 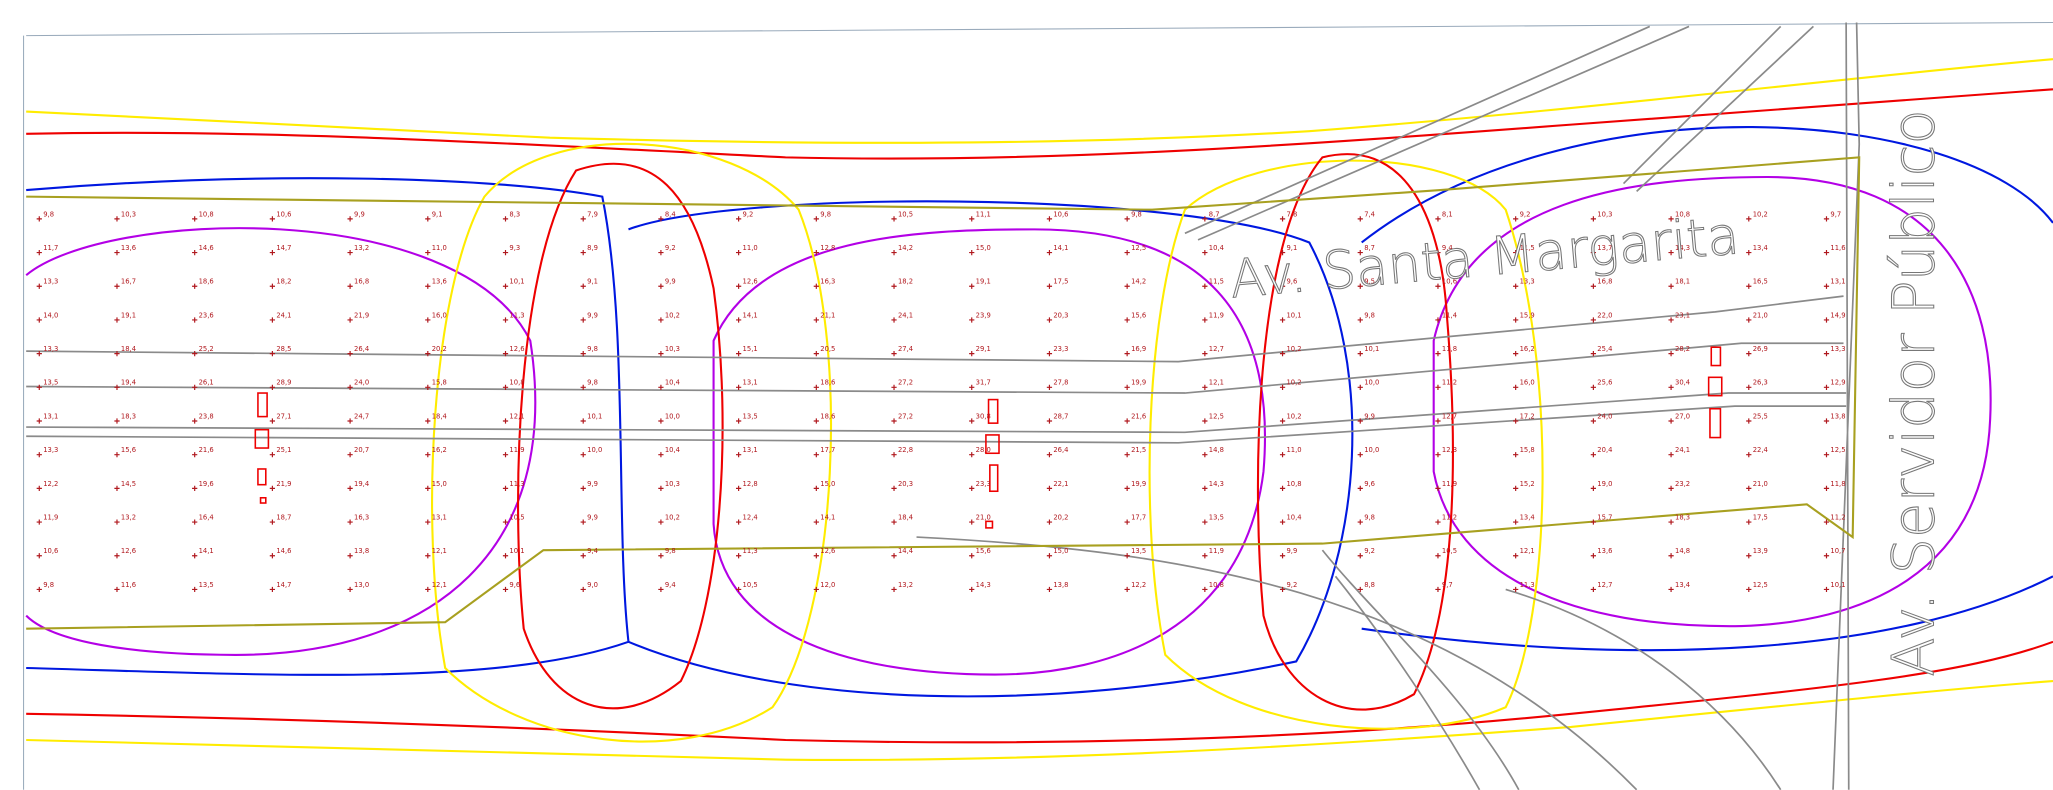 What do you see at coordinates (1837, 551) in the screenshot?
I see `illuminance-value: 10,7` at bounding box center [1837, 551].